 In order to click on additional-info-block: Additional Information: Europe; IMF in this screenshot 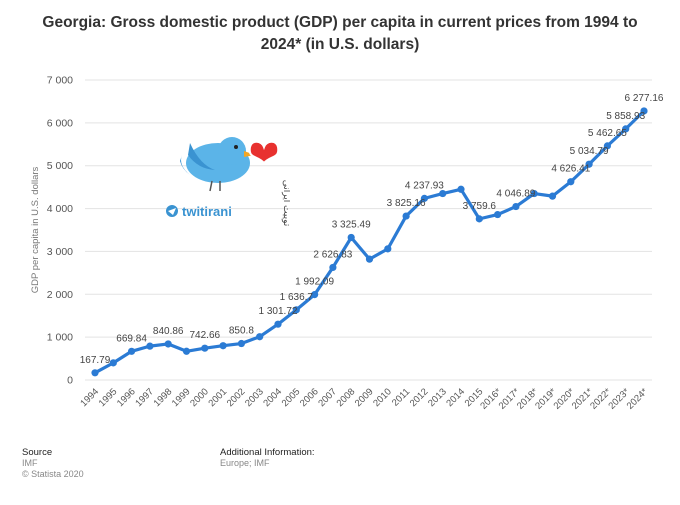, I will do `click(267, 458)`.